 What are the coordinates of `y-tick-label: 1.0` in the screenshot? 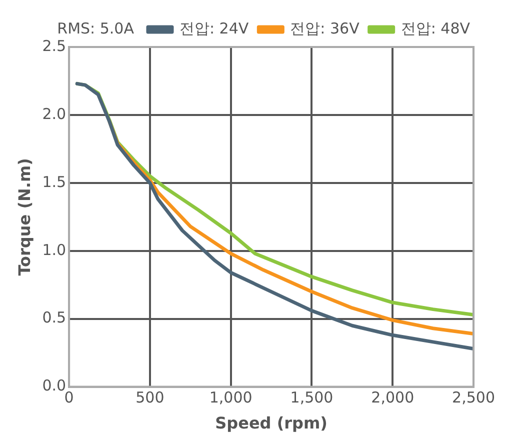 It's located at (54, 249).